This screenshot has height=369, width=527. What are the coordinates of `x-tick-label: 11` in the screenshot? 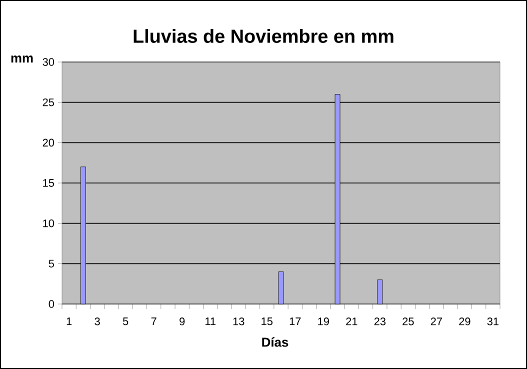 It's located at (211, 322).